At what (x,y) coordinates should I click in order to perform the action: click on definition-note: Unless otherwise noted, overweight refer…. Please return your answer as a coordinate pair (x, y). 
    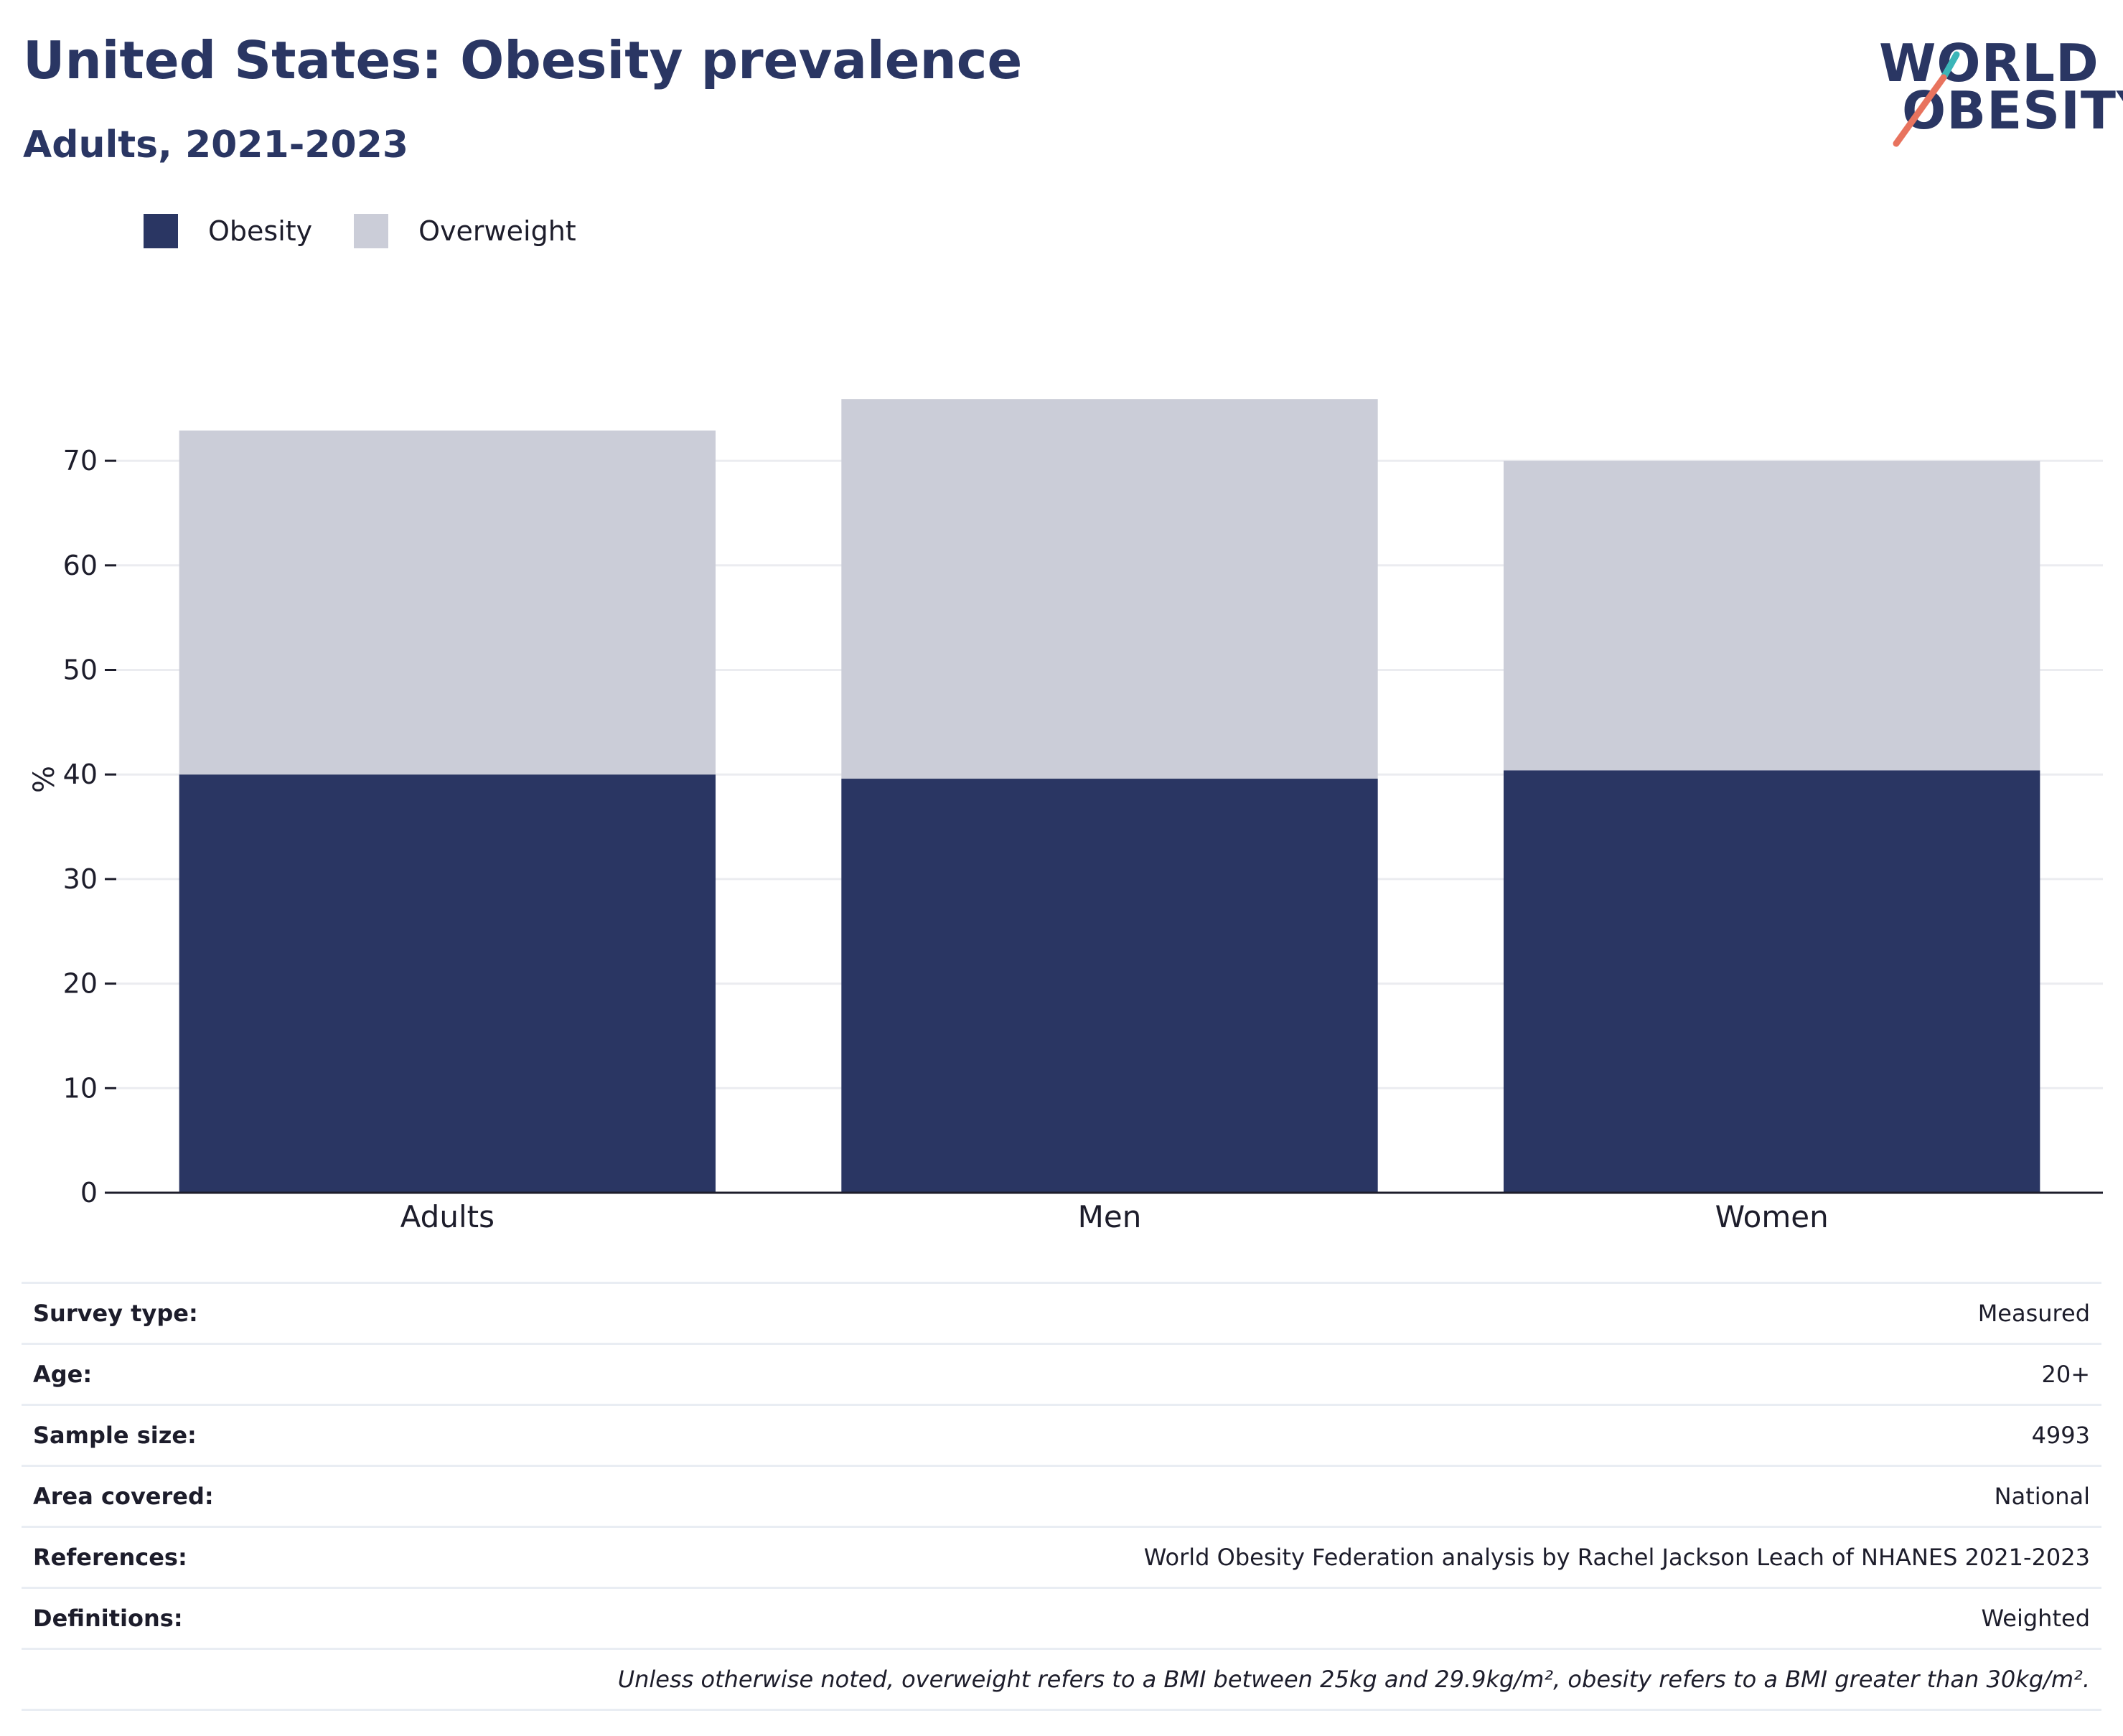
    Looking at the image, I should click on (1061, 1679).